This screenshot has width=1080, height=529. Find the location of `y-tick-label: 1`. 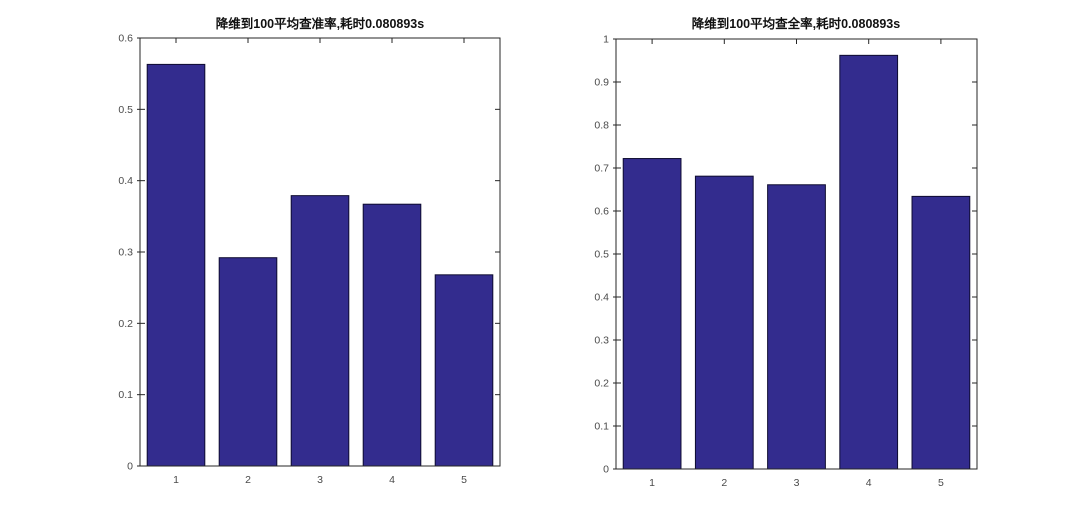

y-tick-label: 1 is located at coordinates (606, 40).